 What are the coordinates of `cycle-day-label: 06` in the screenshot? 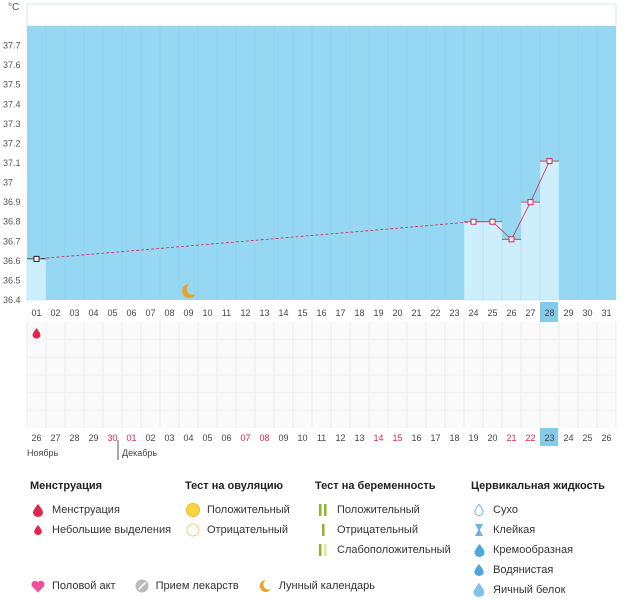 It's located at (131, 313).